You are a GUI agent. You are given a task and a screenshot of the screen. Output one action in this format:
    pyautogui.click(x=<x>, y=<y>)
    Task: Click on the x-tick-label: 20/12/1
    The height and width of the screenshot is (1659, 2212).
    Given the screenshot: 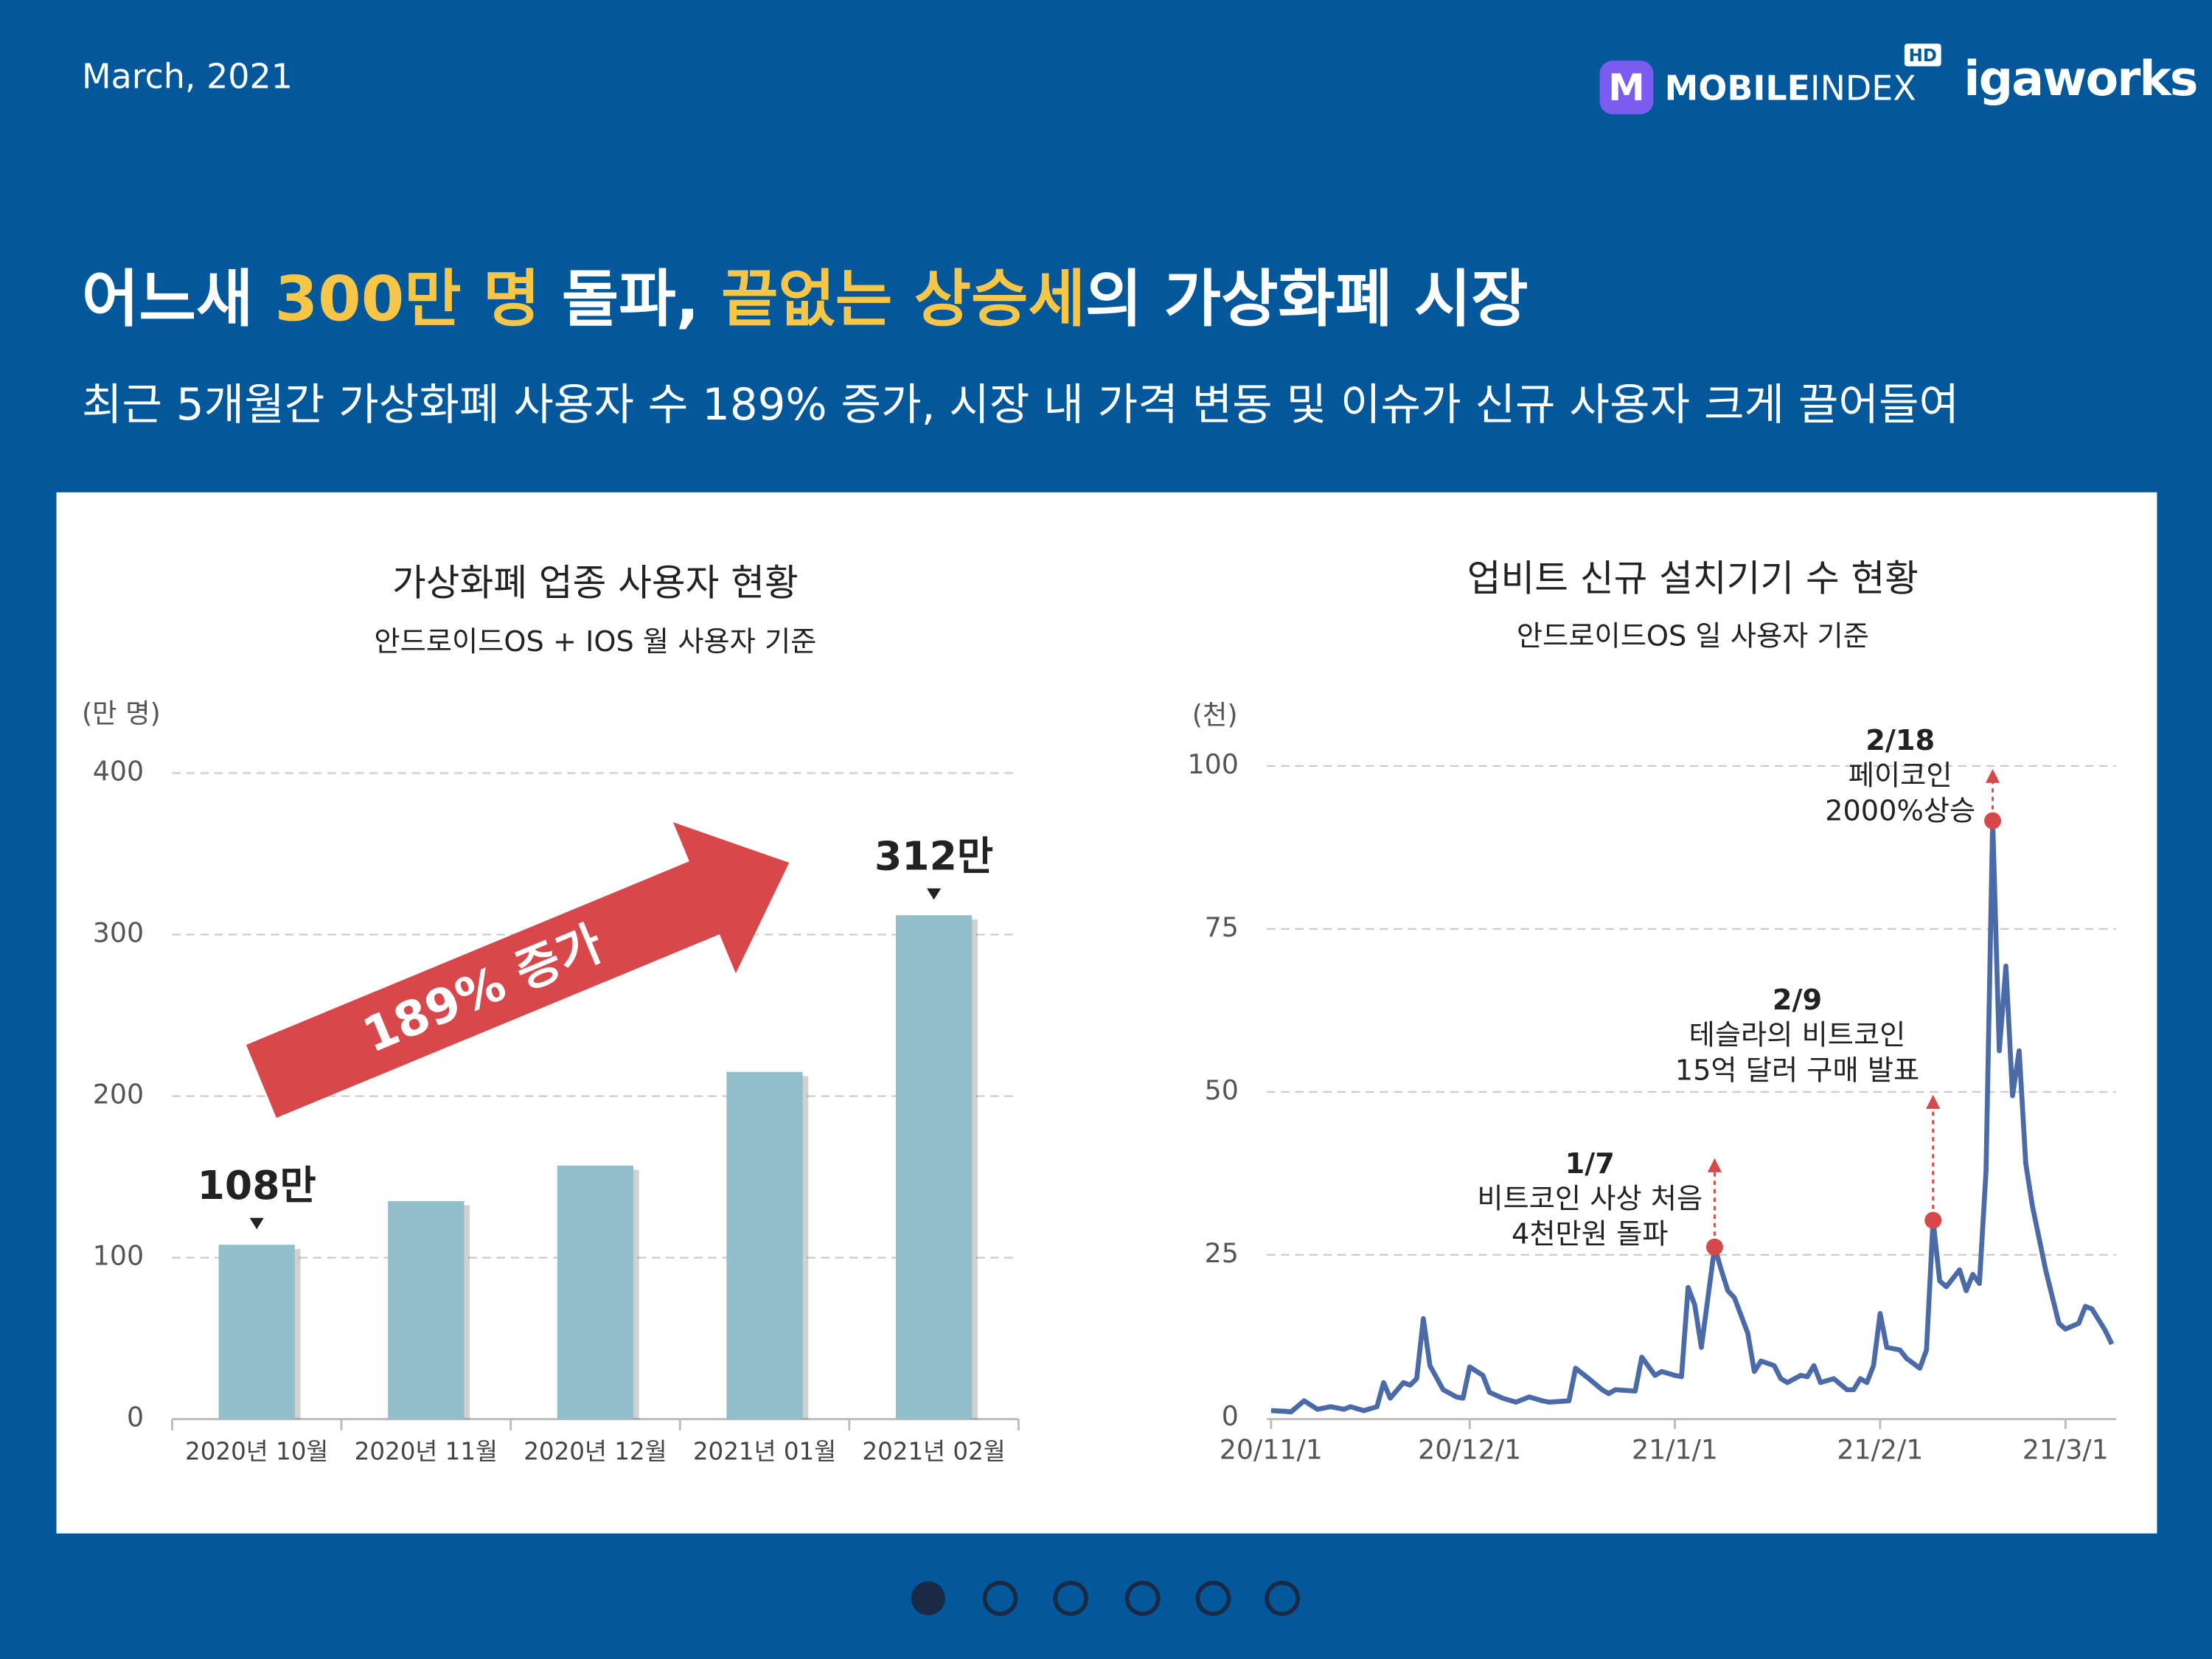 What is the action you would take?
    pyautogui.click(x=1469, y=1450)
    